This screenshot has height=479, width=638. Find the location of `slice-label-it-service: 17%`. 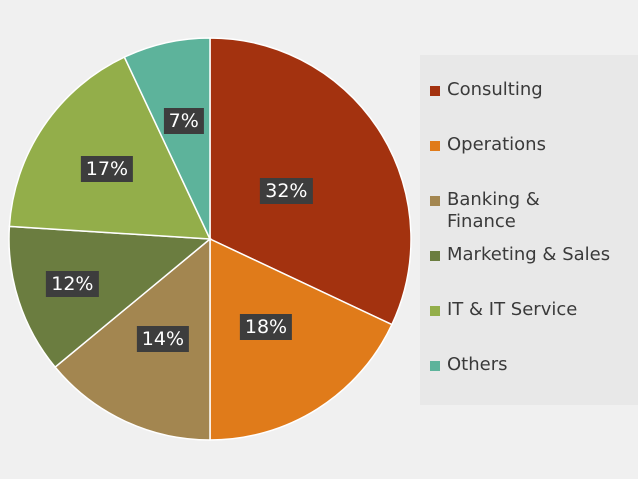

slice-label-it-service: 17% is located at coordinates (107, 168).